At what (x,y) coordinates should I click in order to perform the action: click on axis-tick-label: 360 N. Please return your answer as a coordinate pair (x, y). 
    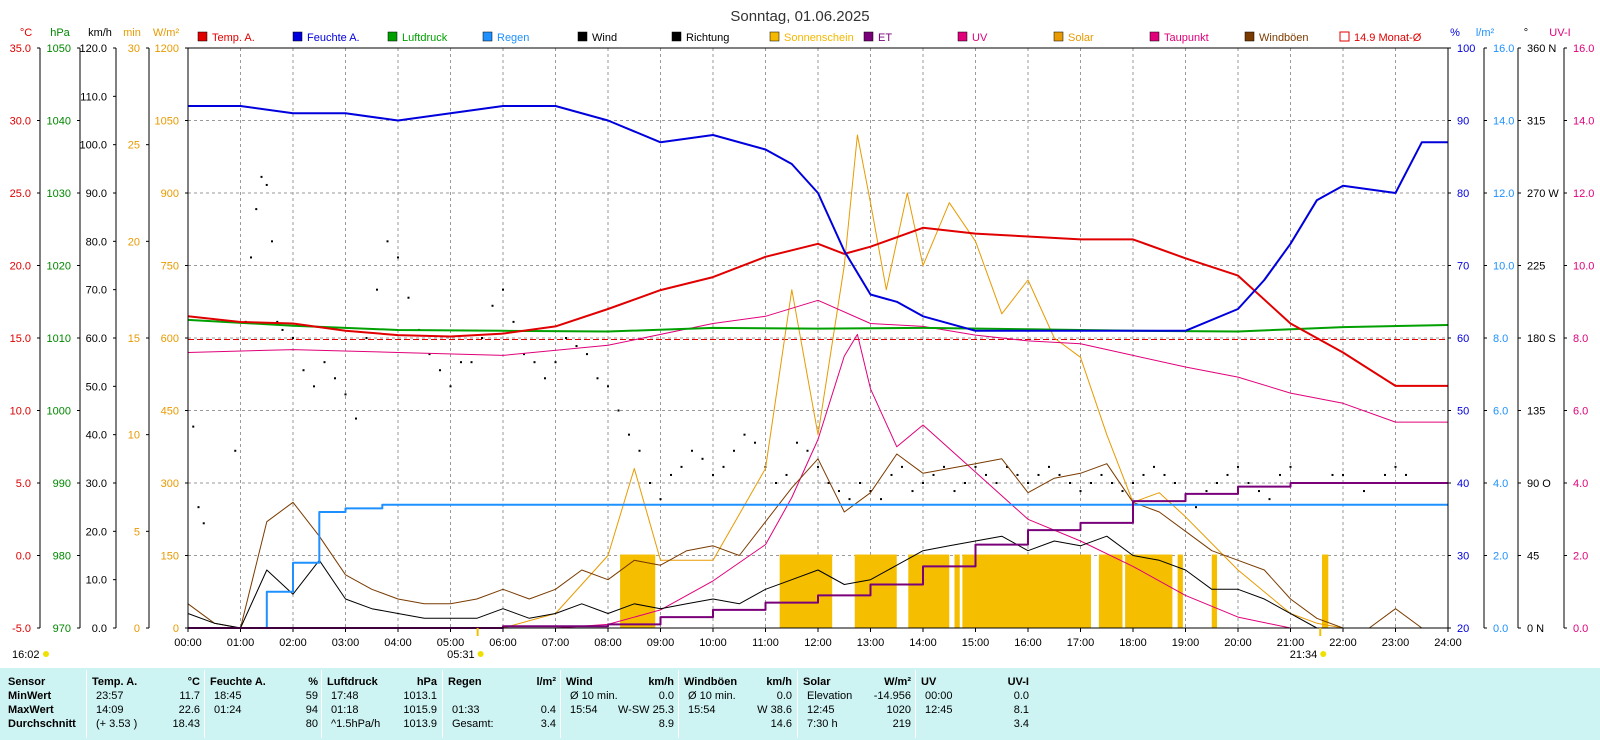
    Looking at the image, I should click on (1541, 49).